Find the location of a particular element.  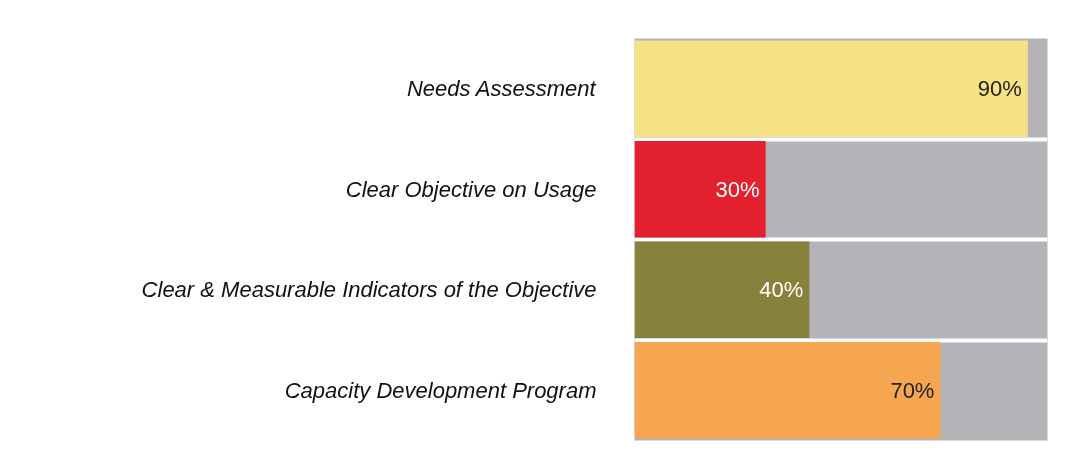

y-tick-label: Capacity Development Program is located at coordinates (440, 390).